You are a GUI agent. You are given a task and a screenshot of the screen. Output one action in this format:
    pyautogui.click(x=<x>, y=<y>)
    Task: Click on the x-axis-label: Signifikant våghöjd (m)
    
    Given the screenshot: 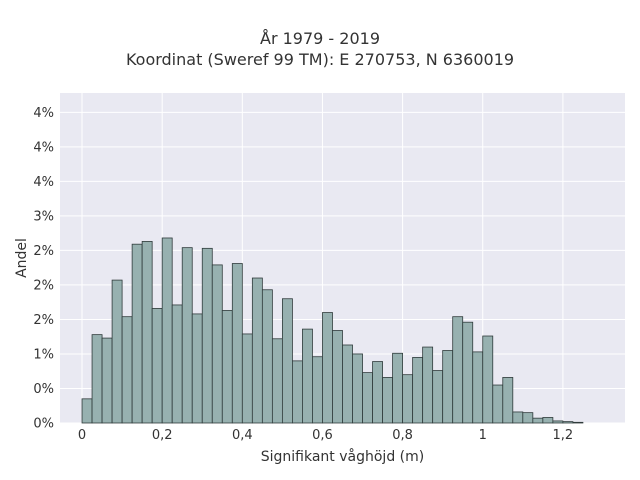 What is the action you would take?
    pyautogui.click(x=342, y=456)
    